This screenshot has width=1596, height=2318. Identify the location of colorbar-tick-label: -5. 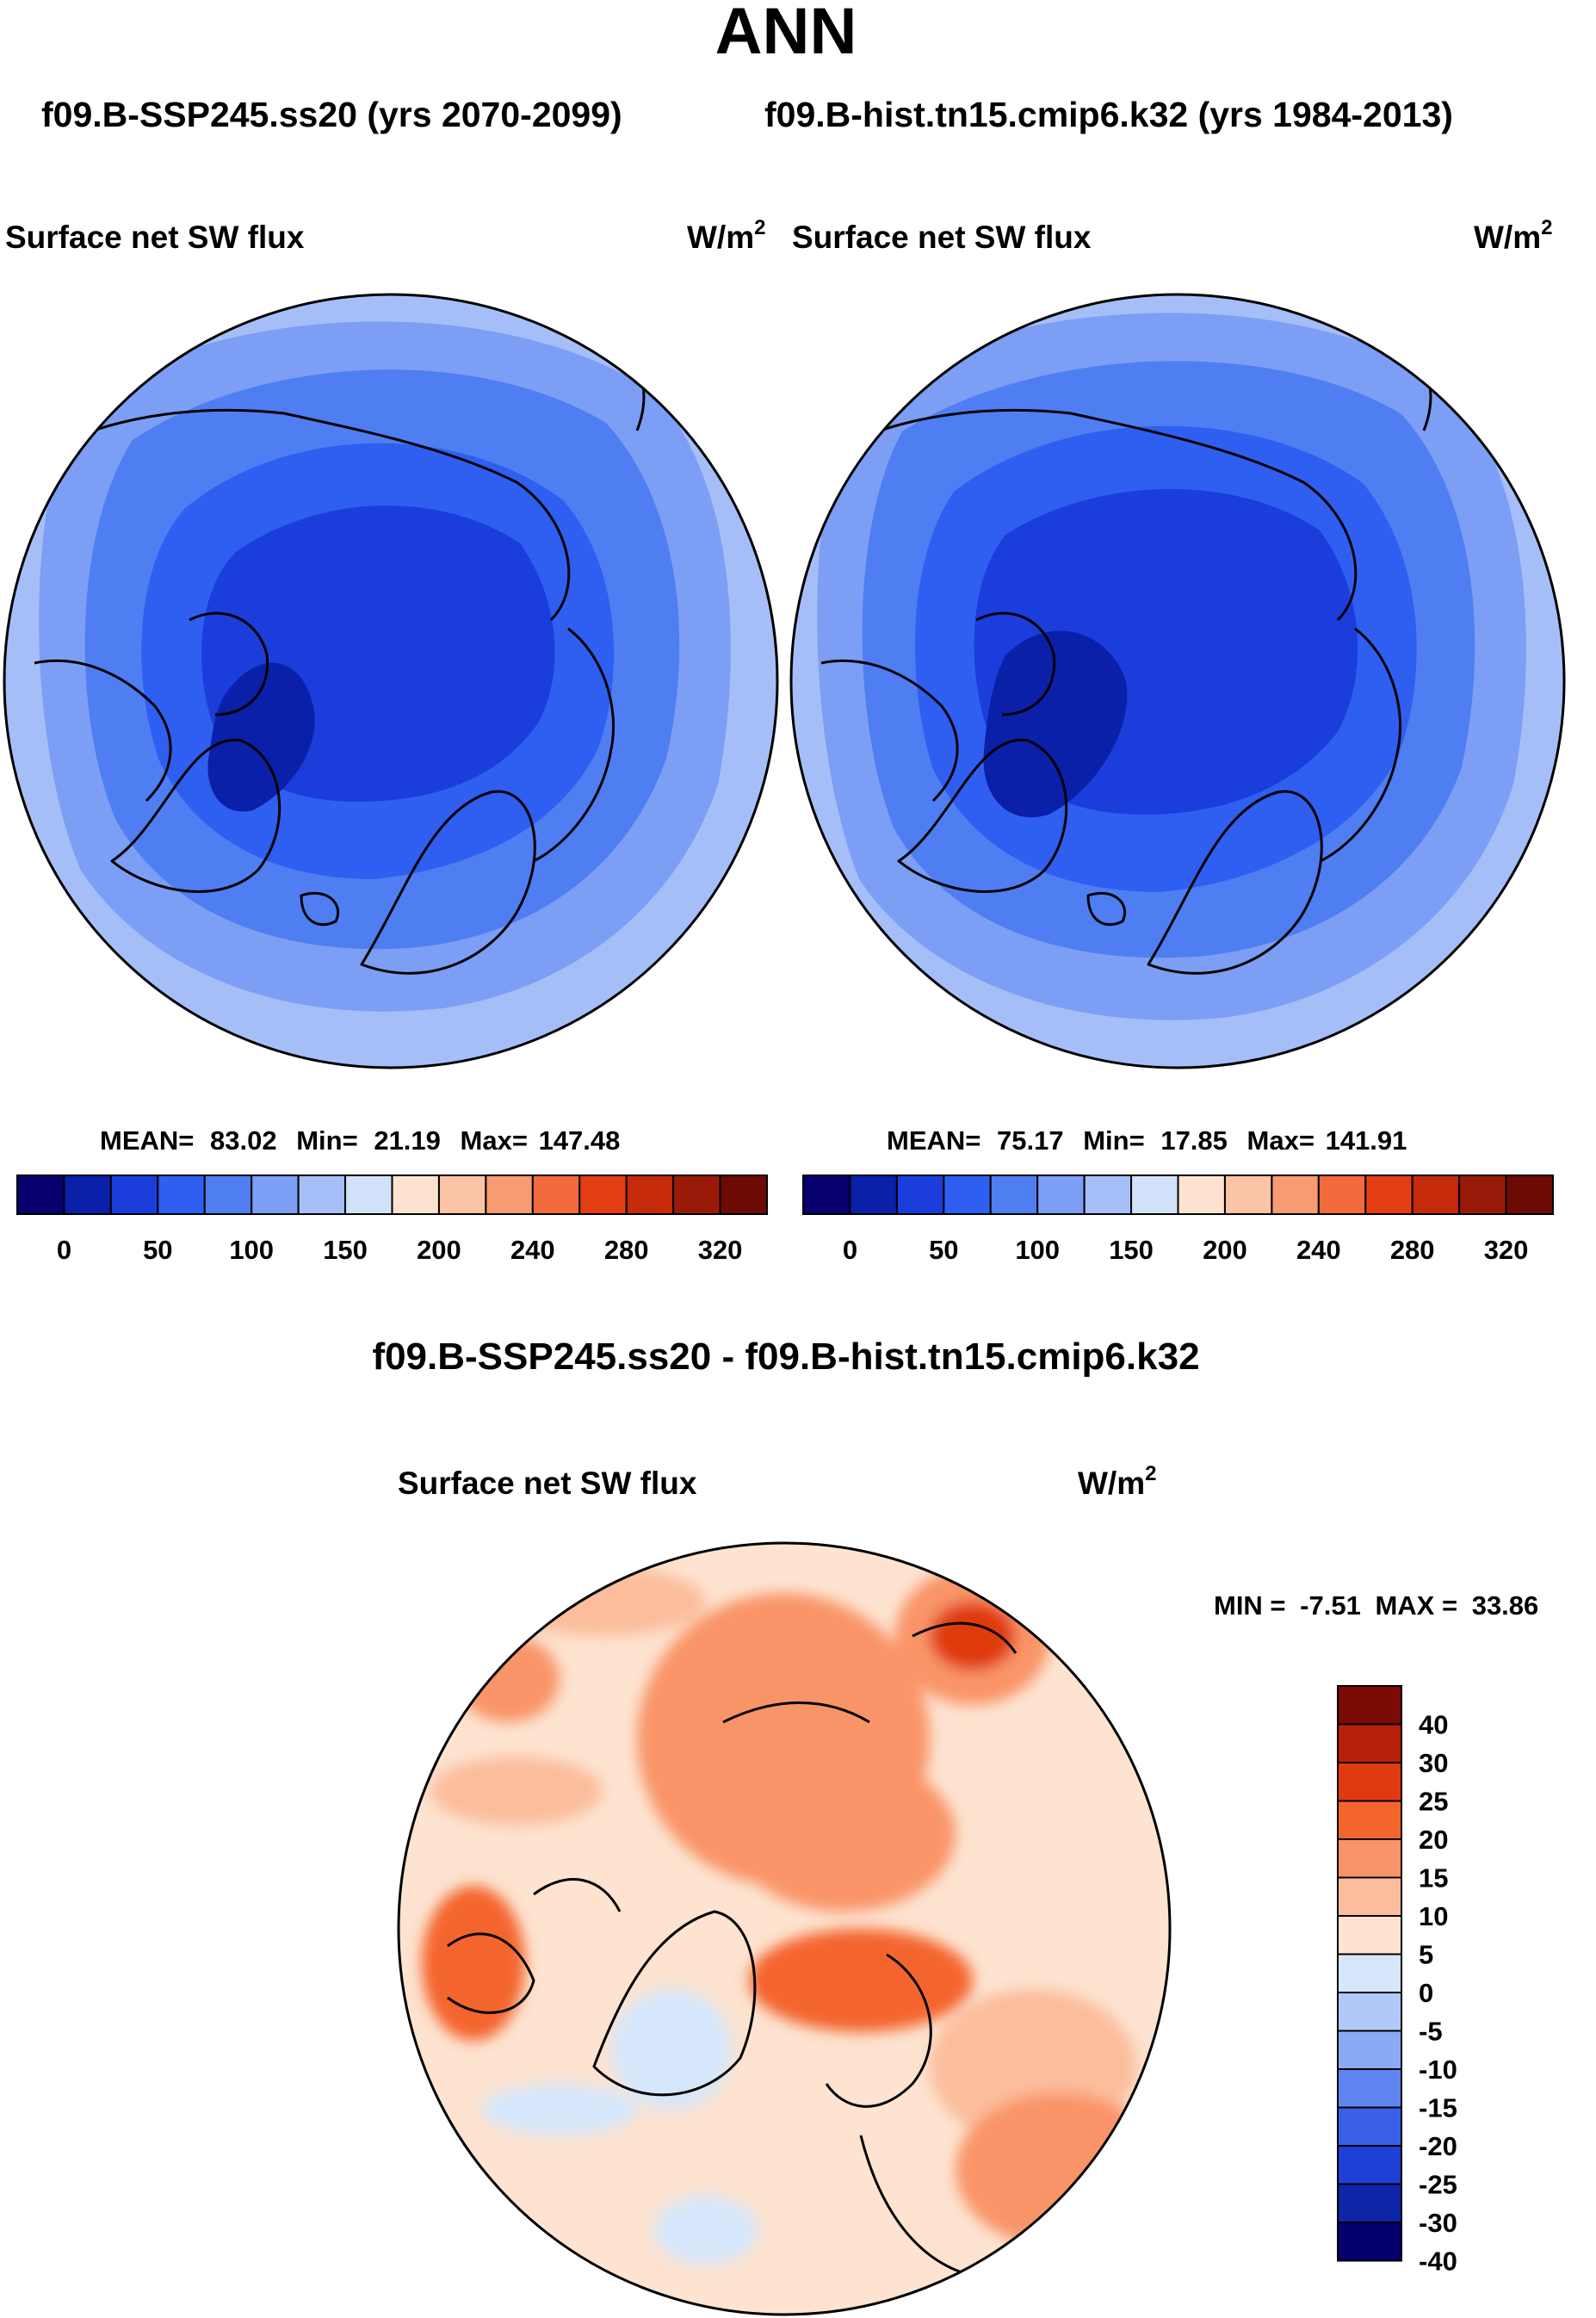
(1431, 2032).